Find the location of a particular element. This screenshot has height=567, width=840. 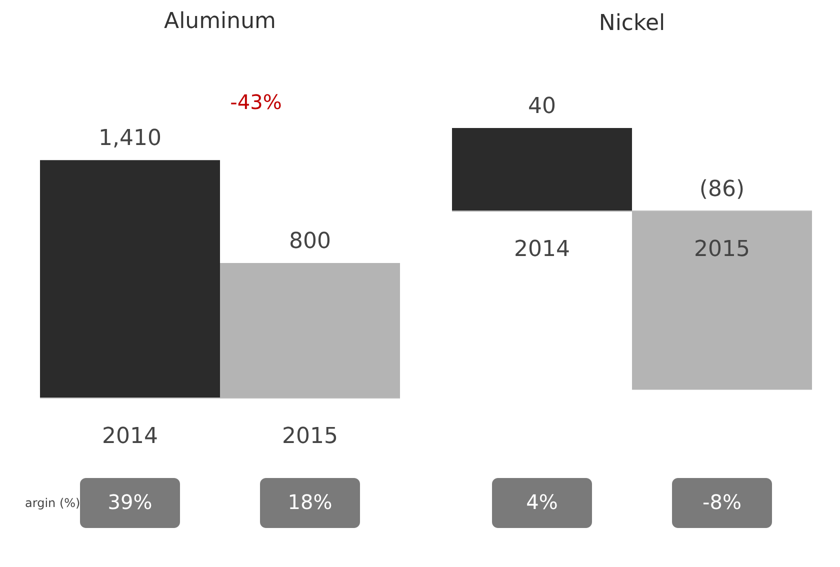

text: -43% is located at coordinates (256, 102).